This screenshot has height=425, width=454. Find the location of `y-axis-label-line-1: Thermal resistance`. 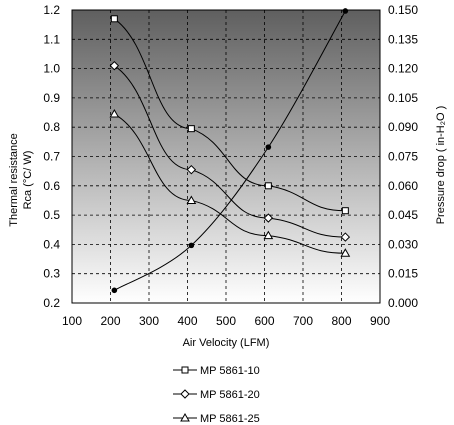

y-axis-label-line-1: Thermal resistance is located at coordinates (14, 180).